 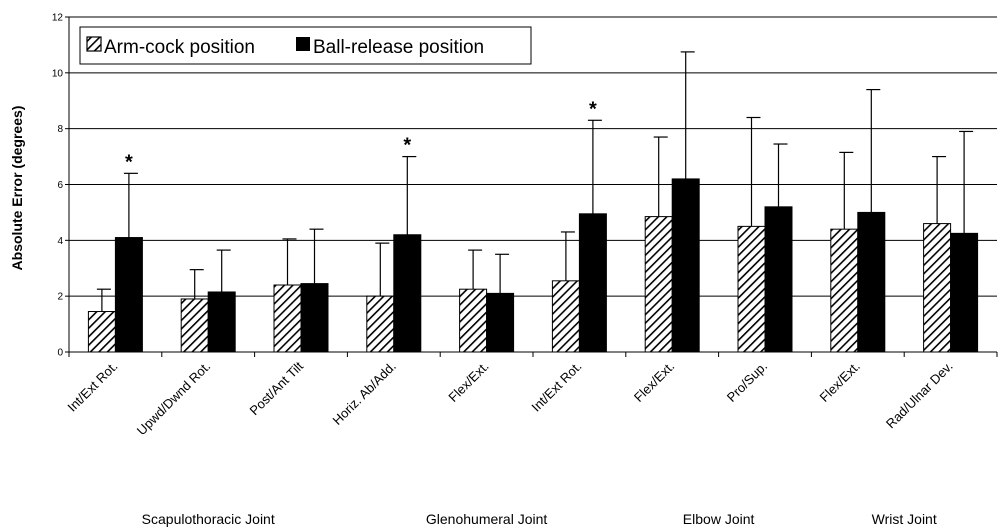 What do you see at coordinates (60, 129) in the screenshot?
I see `y-tick-label: 8` at bounding box center [60, 129].